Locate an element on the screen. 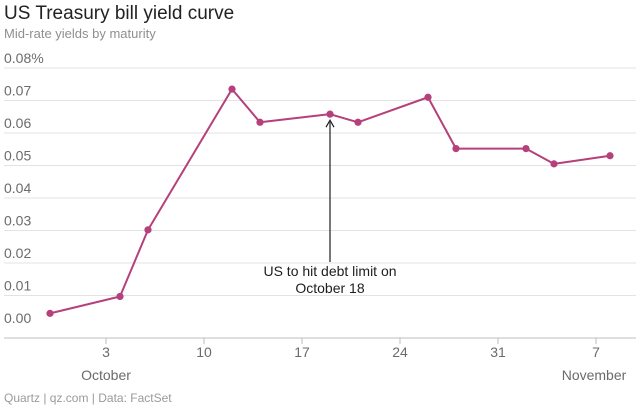  x-month-label: November is located at coordinates (594, 375).